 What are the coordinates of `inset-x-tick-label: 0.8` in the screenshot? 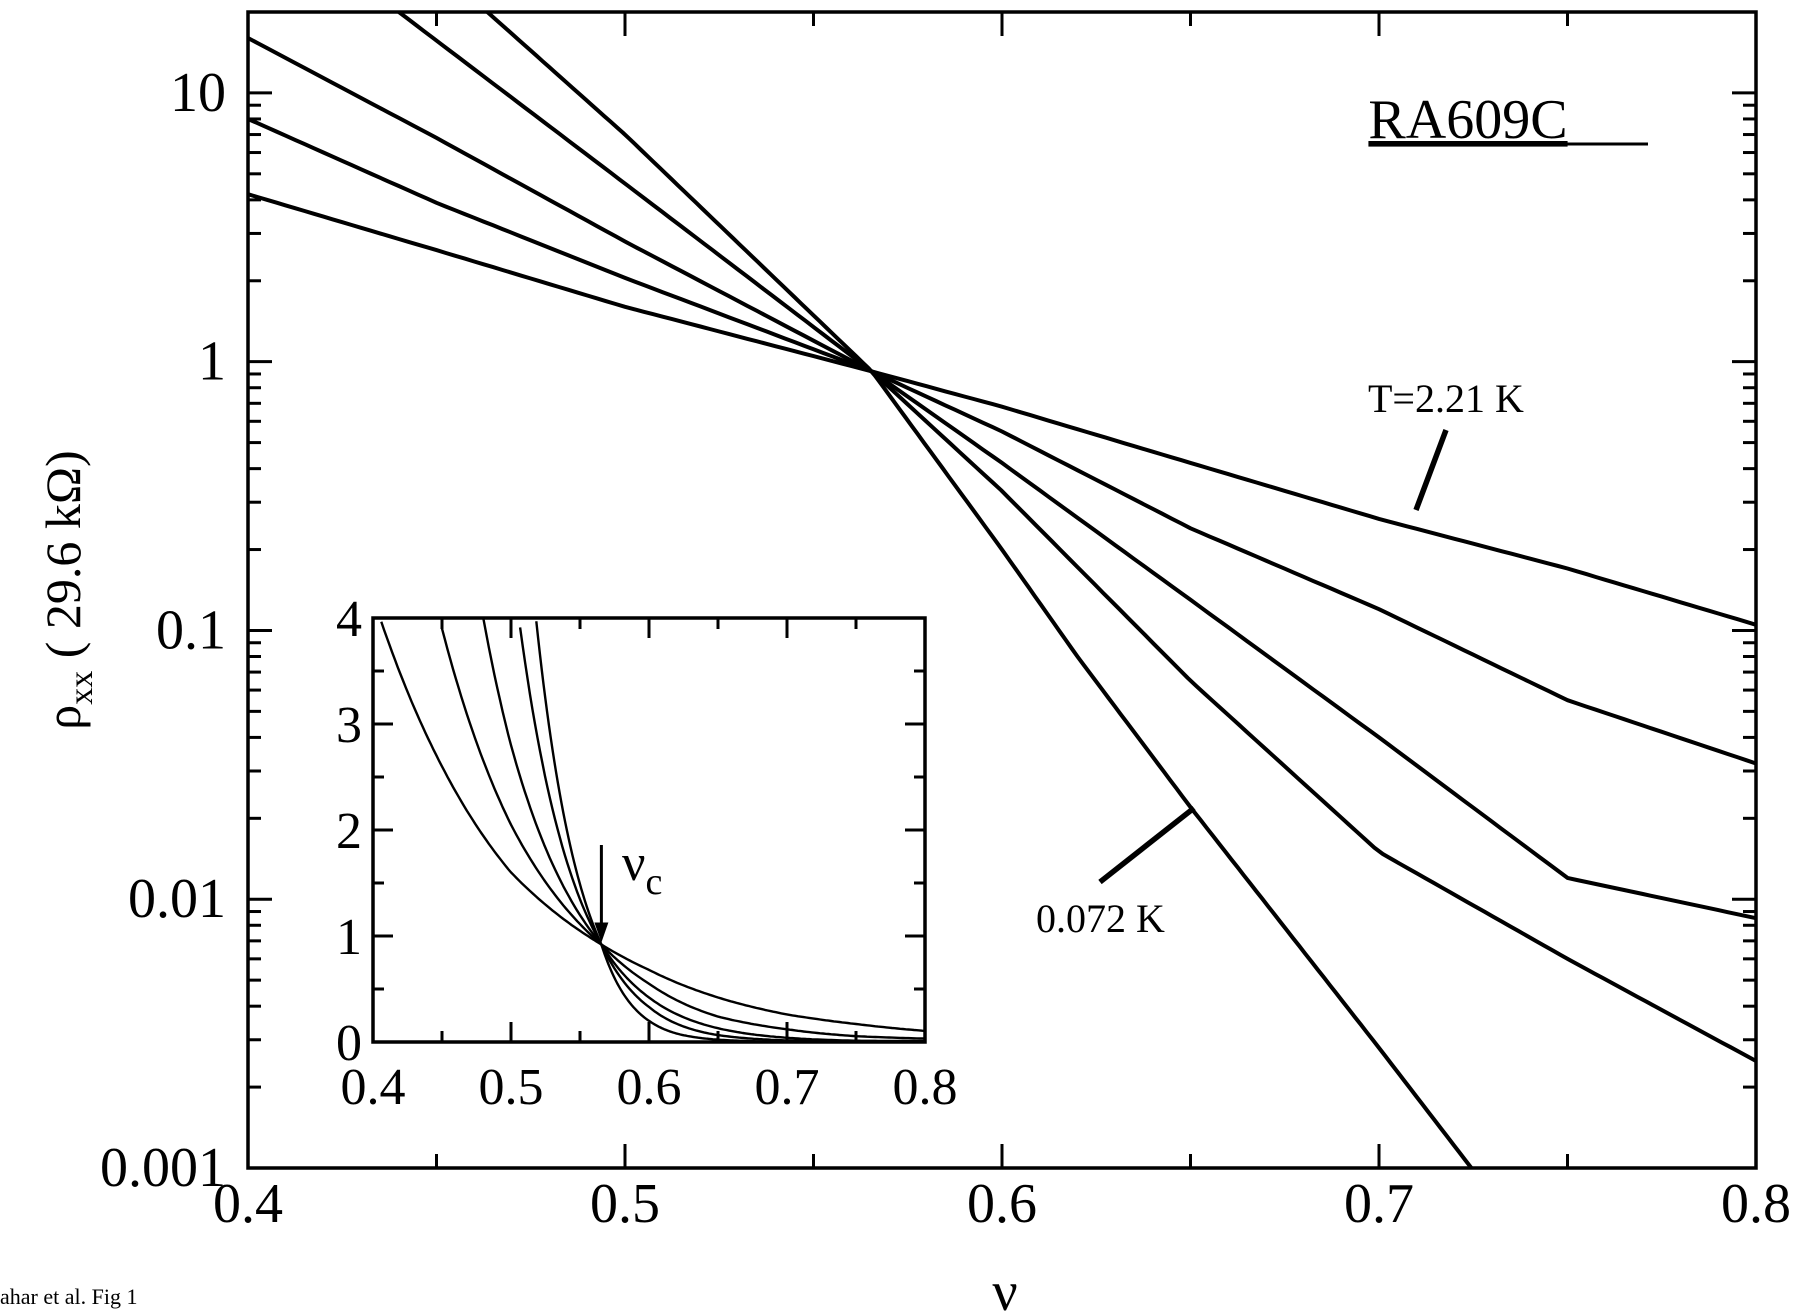 It's located at (925, 1087).